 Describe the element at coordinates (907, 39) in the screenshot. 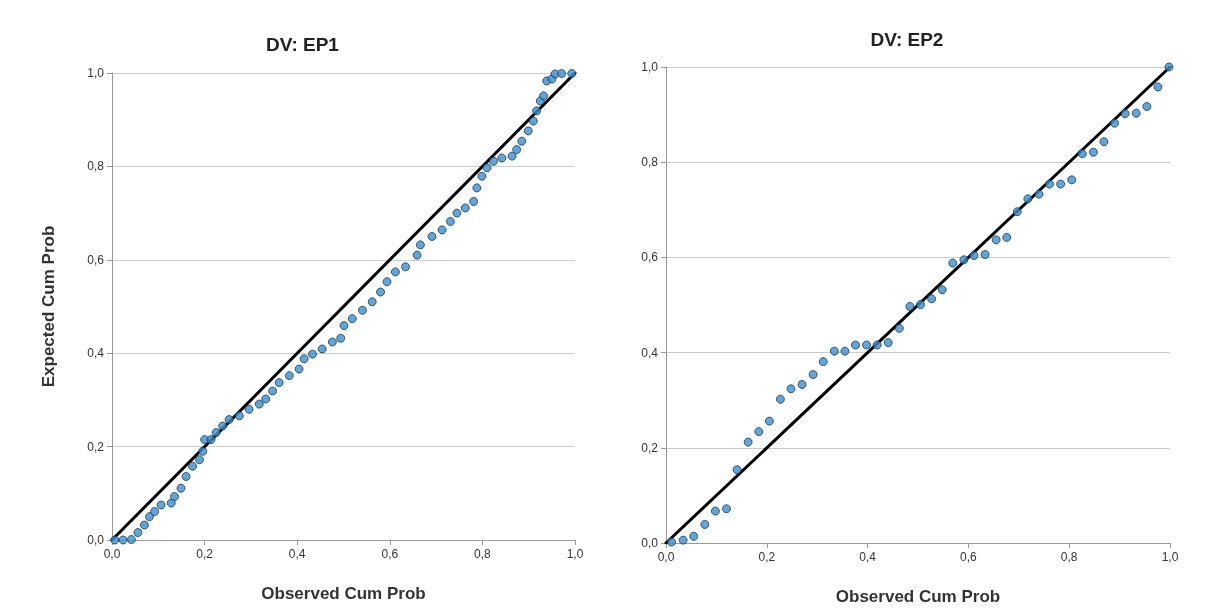

I see `chart-title: DV: EP2` at that location.